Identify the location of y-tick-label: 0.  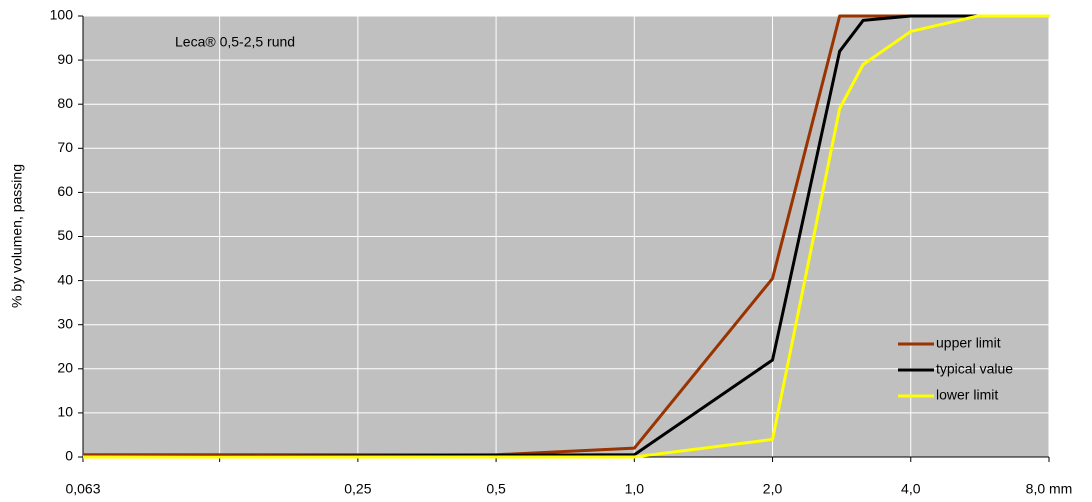
(69, 456).